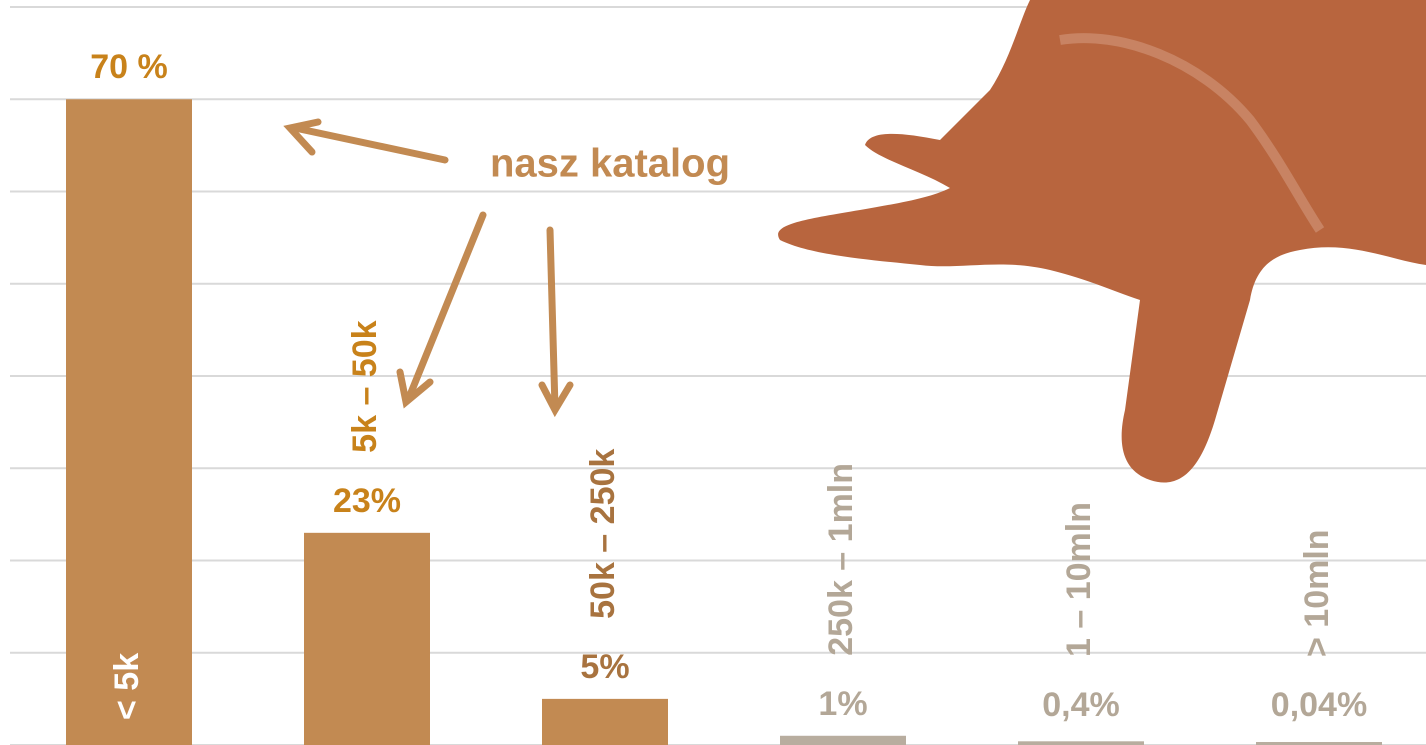 Image resolution: width=1426 pixels, height=745 pixels. Describe the element at coordinates (841, 559) in the screenshot. I see `category-label: 250k – 1mln` at that location.